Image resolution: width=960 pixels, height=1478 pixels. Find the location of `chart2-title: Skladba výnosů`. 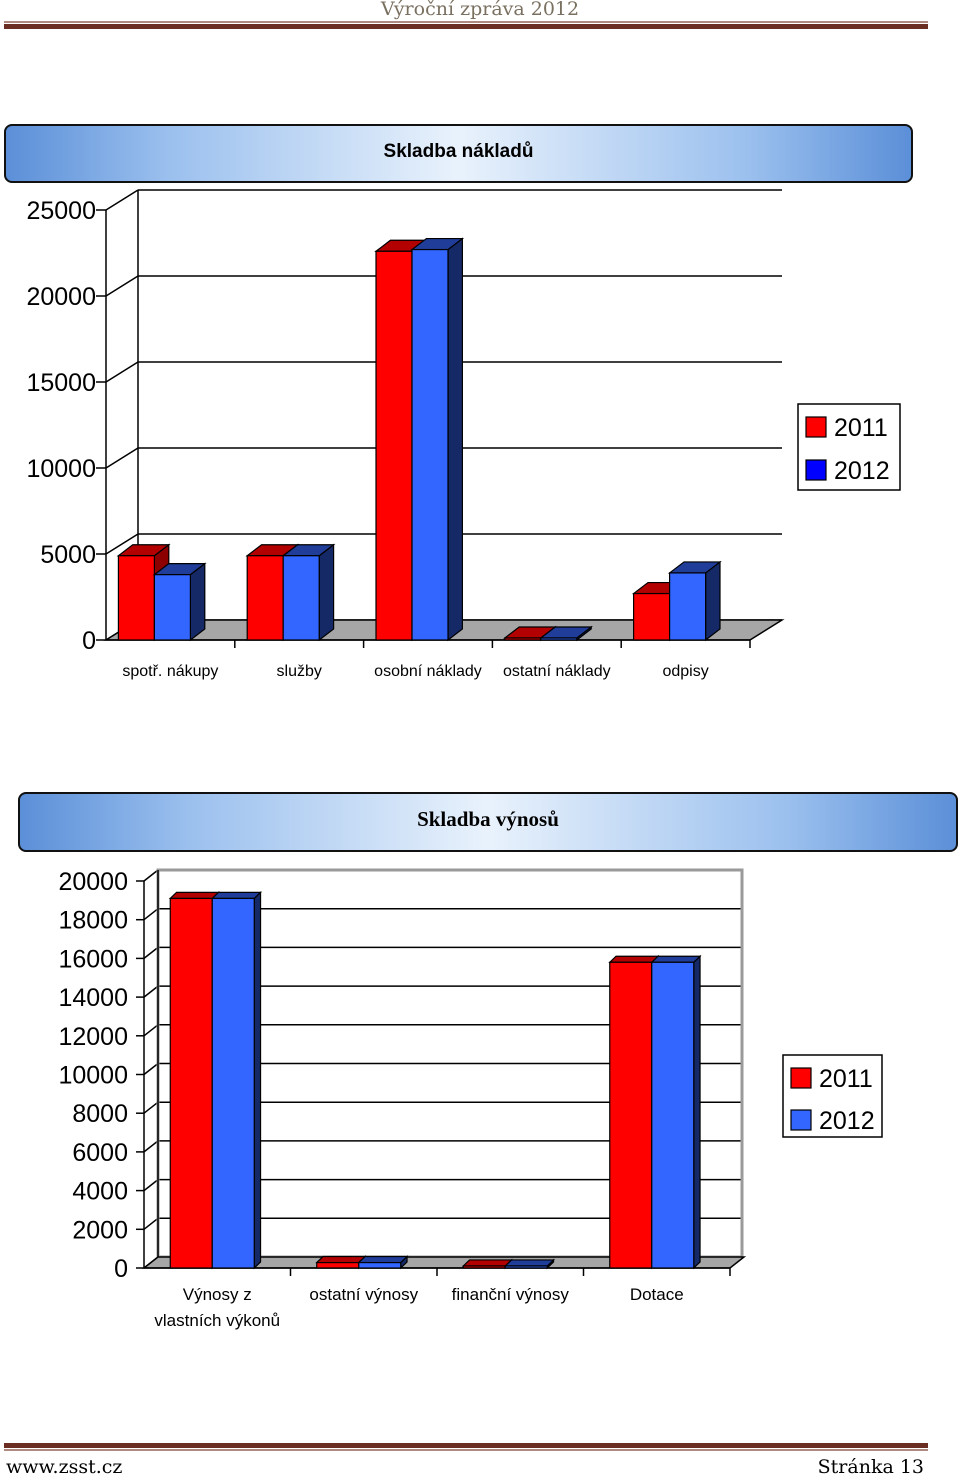

chart2-title: Skladba výnosů is located at coordinates (488, 819).